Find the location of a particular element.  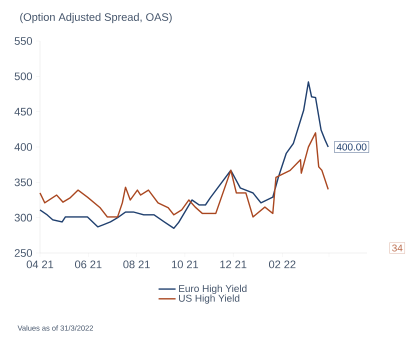

y-tick-label: 300 is located at coordinates (23, 218).